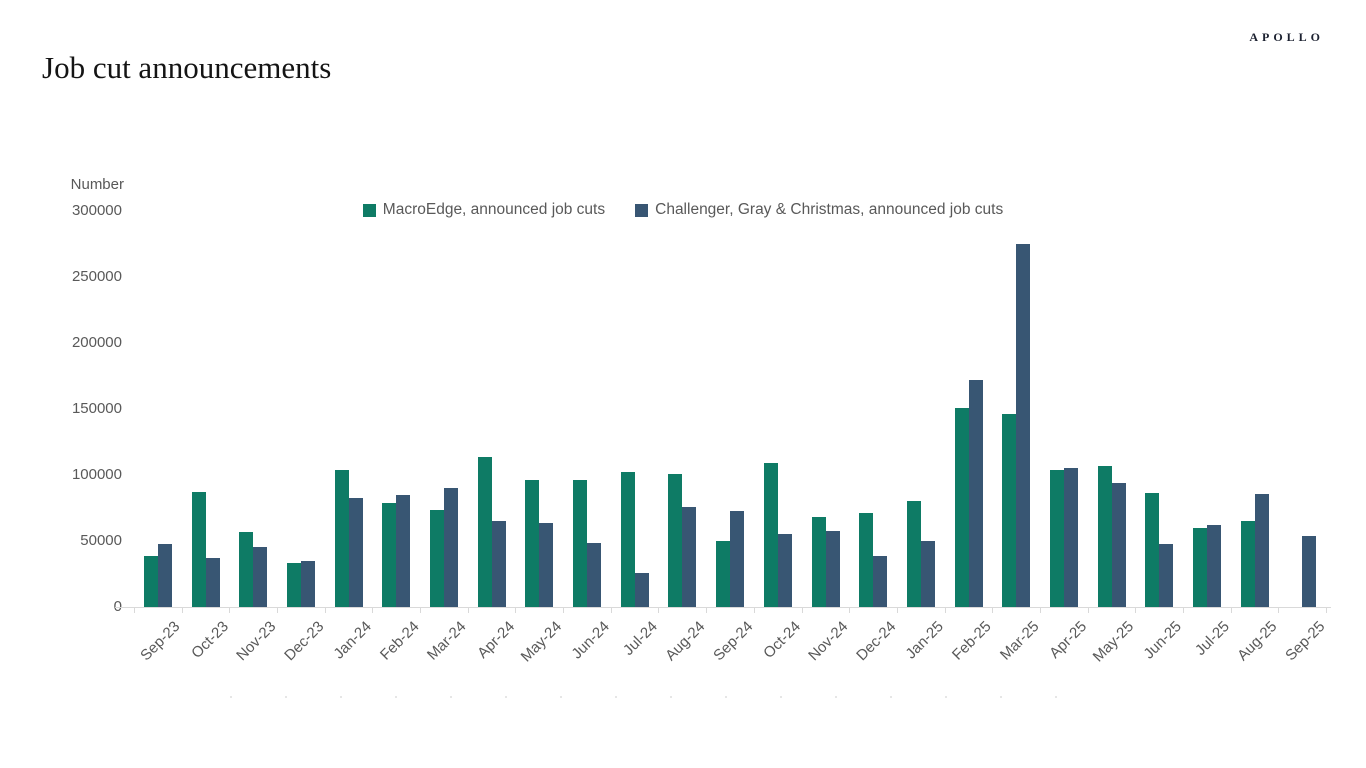  Describe the element at coordinates (1019, 641) in the screenshot. I see `x-axis-category-label: Mar-25` at that location.